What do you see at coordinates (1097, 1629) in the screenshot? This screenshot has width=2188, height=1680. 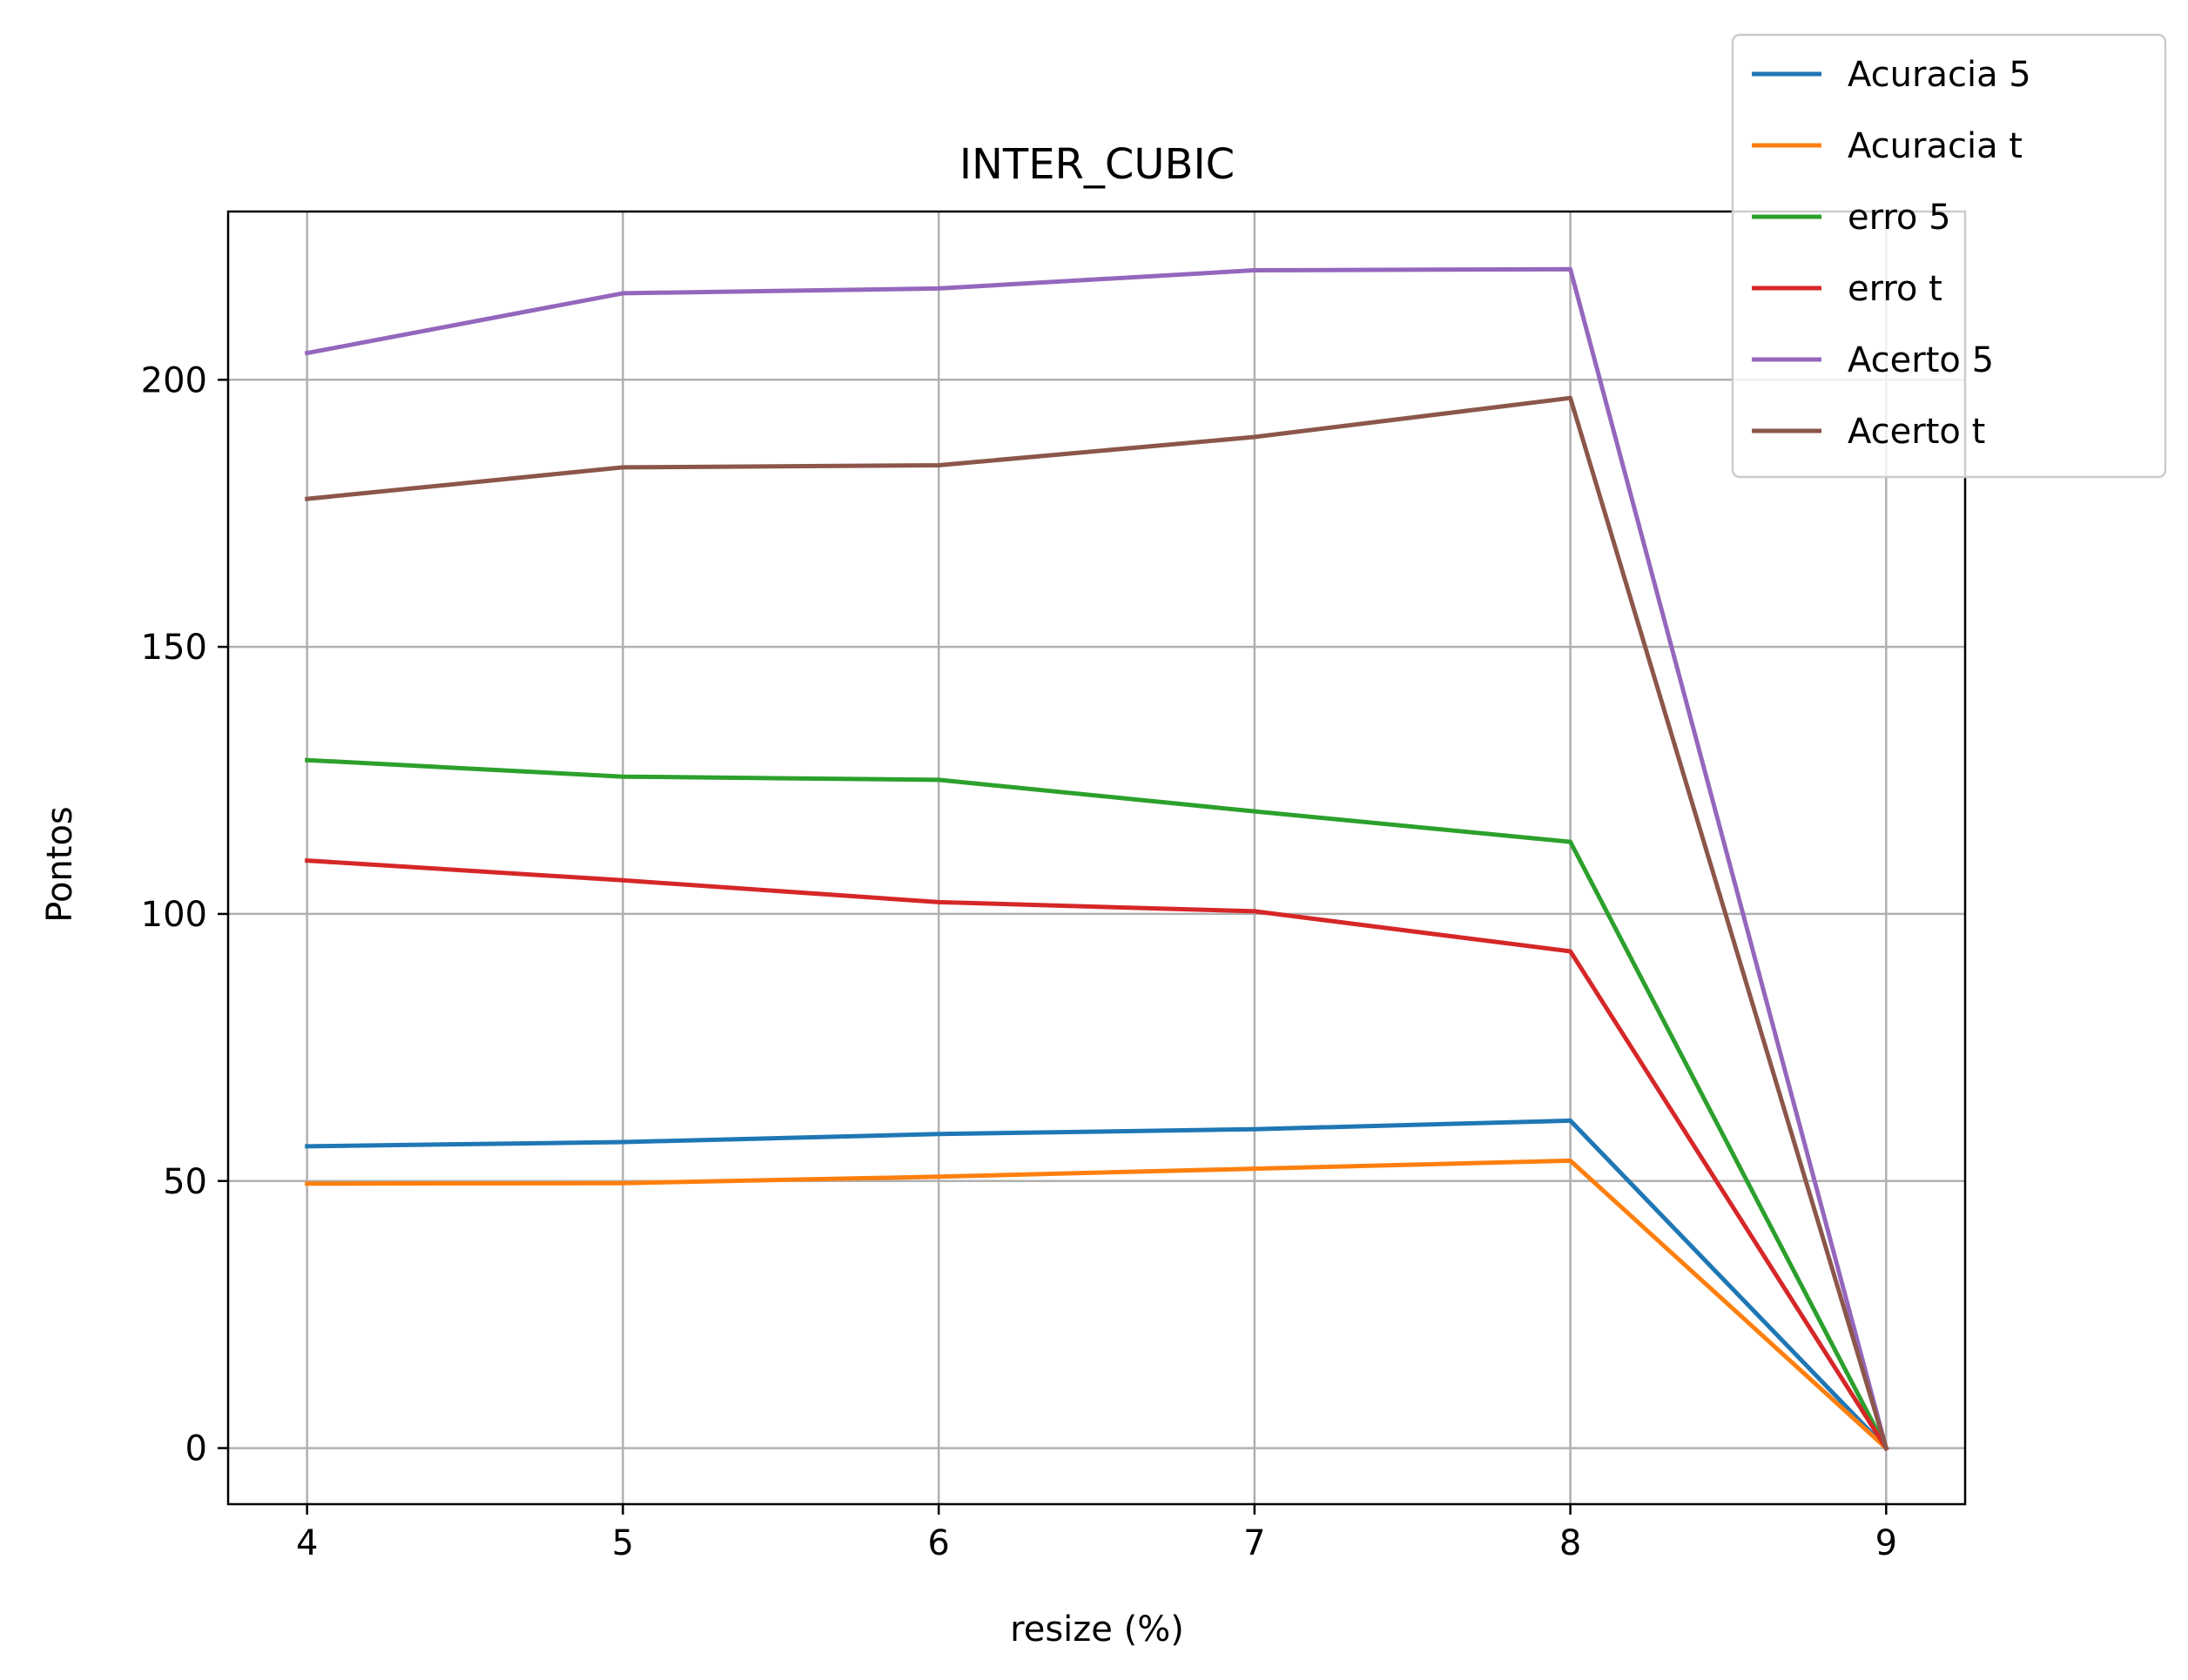 I see `x-axis-label: resize (%)` at bounding box center [1097, 1629].